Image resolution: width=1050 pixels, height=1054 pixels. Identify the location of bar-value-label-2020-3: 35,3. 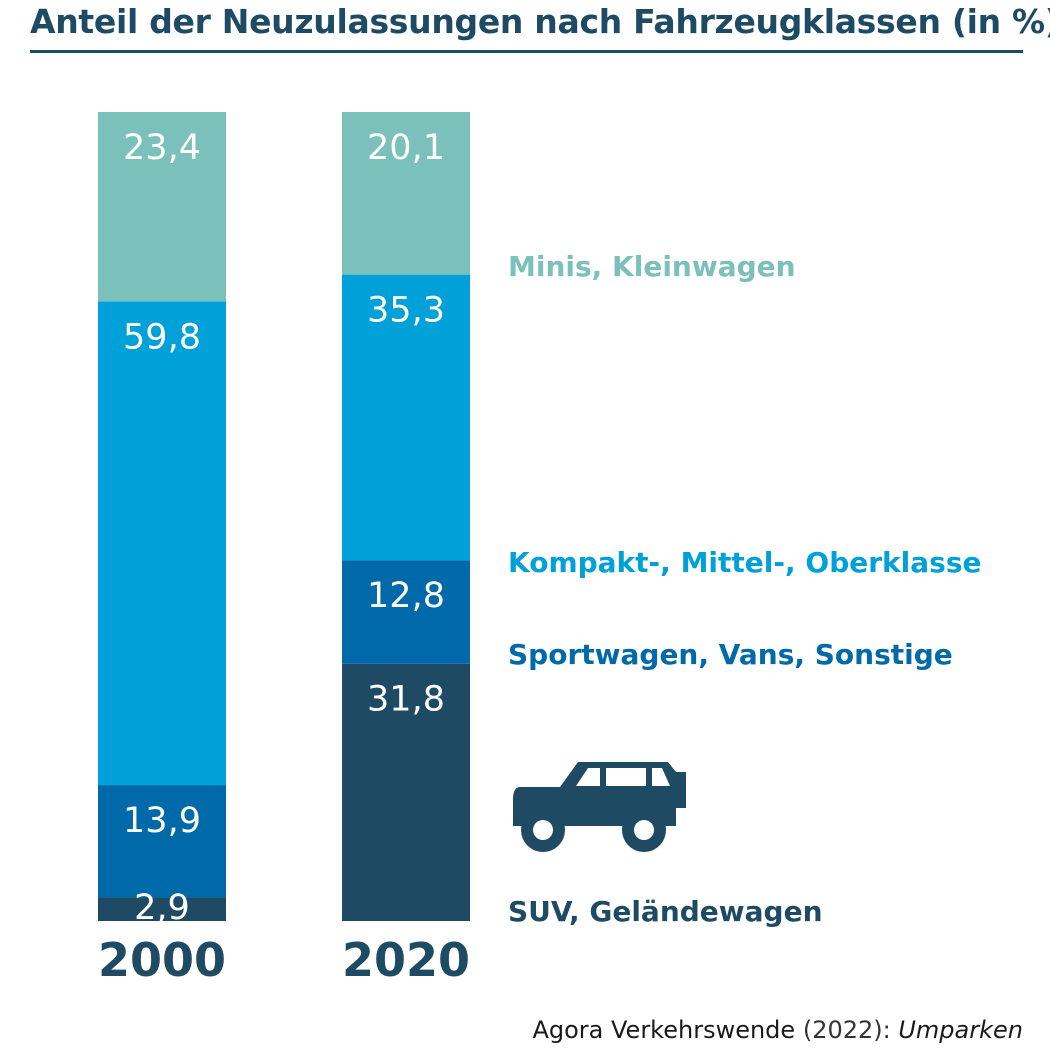
(406, 311).